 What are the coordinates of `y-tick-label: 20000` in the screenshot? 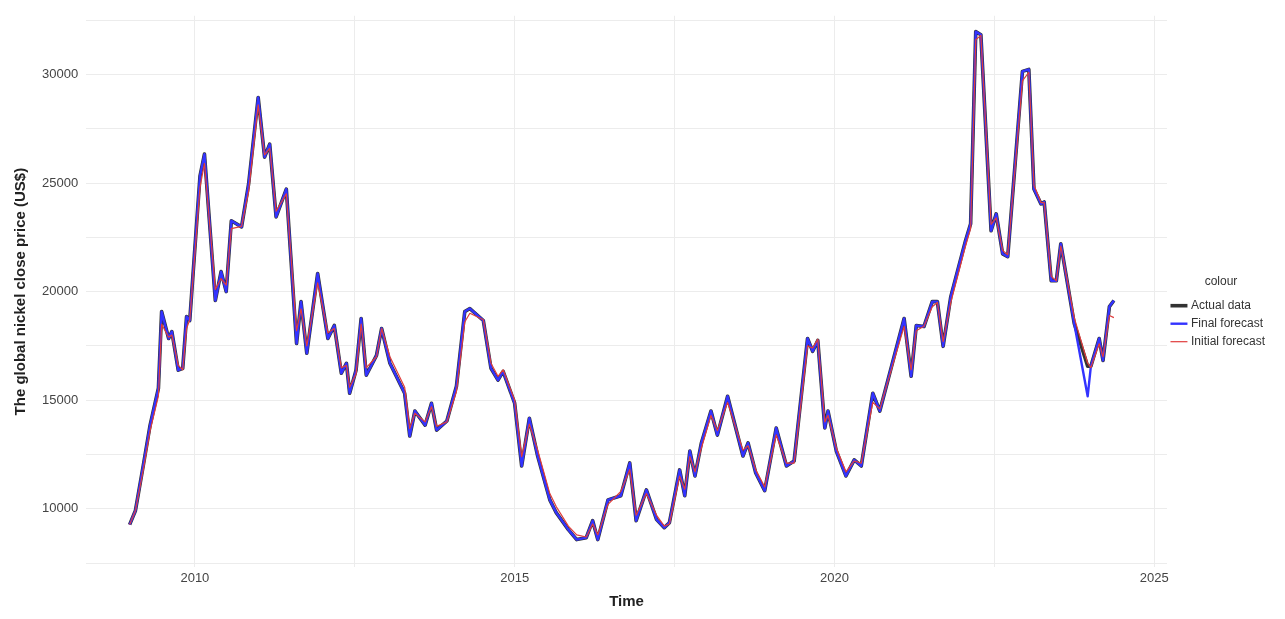 It's located at (60, 291).